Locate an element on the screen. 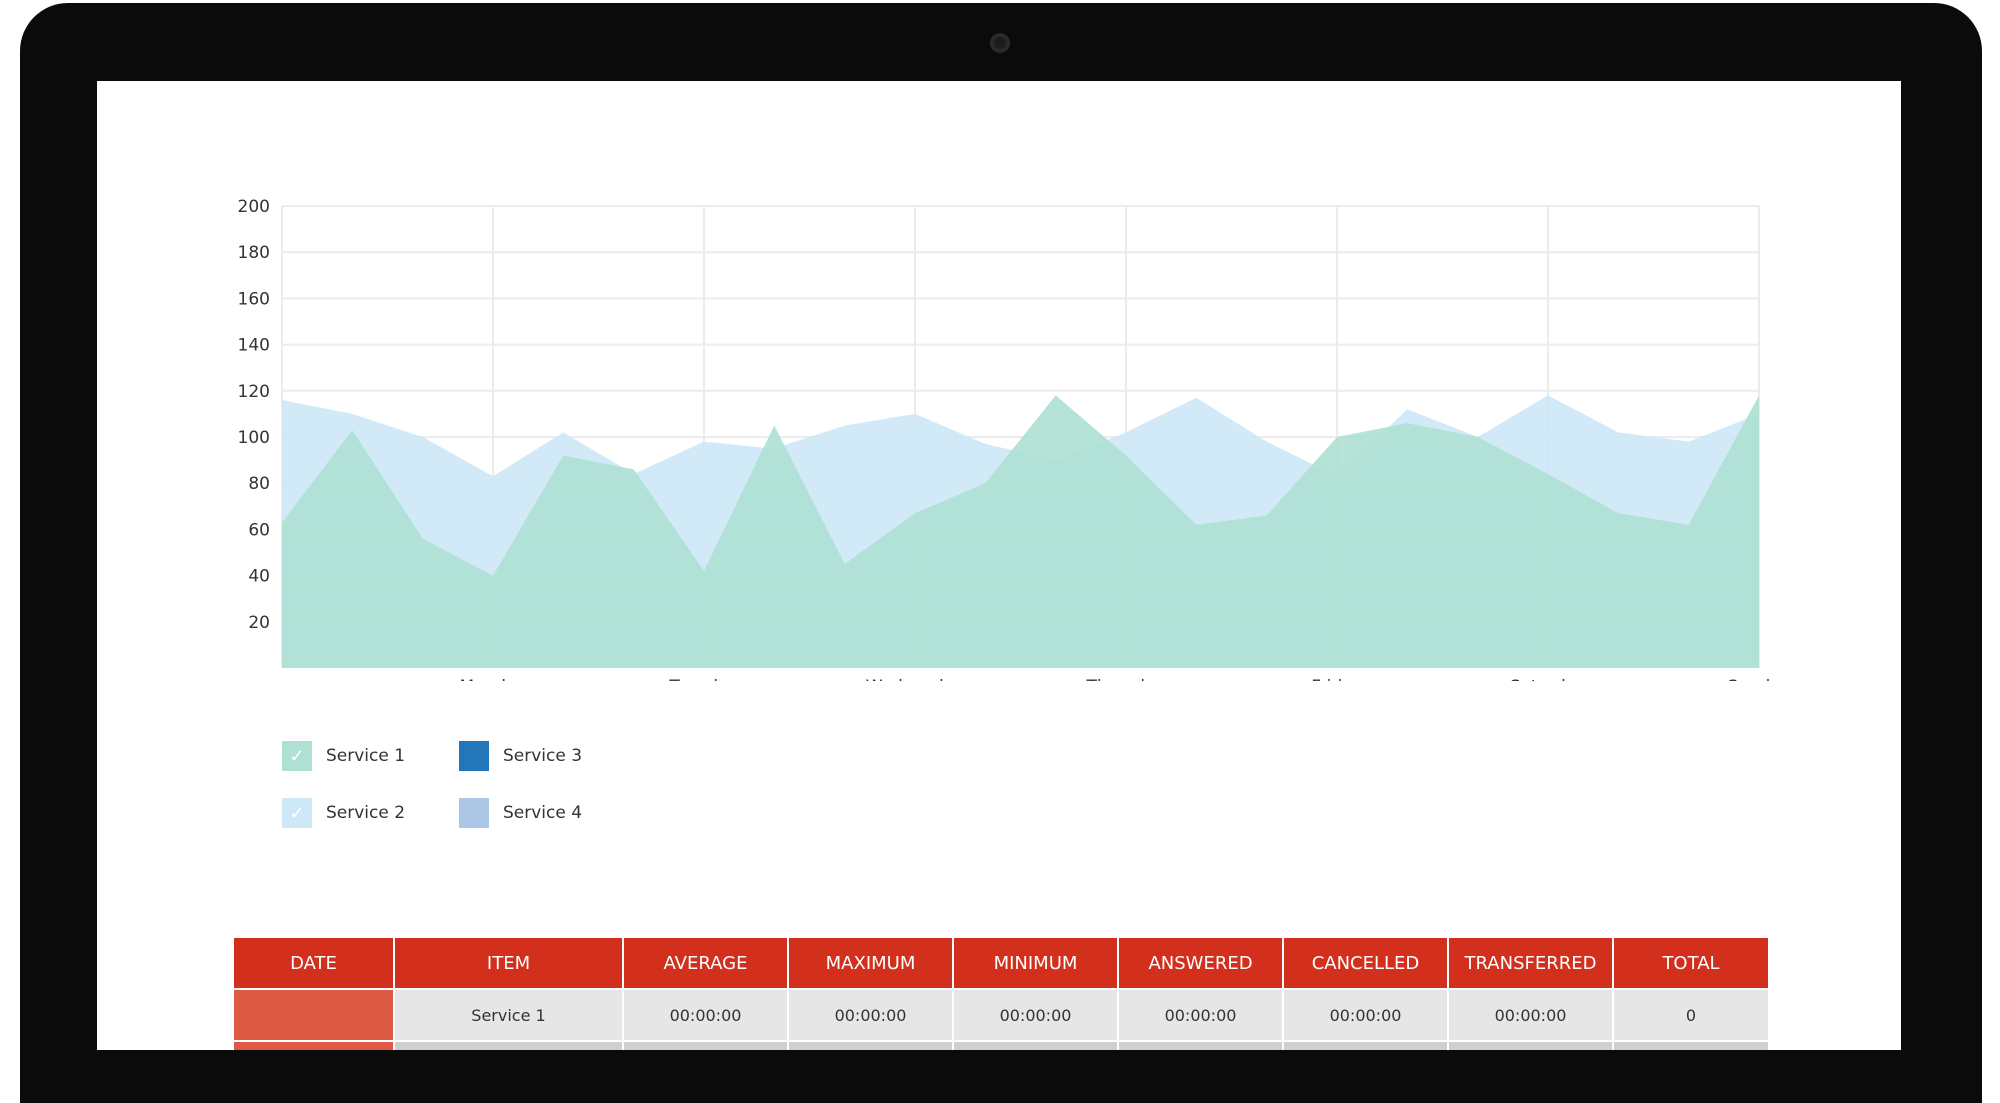 The width and height of the screenshot is (2000, 1103). y-tick-label: 60 is located at coordinates (259, 530).